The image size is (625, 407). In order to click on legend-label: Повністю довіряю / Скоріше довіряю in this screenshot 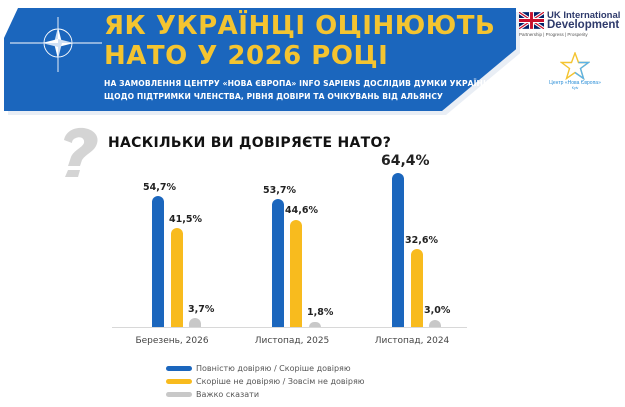, I will do `click(273, 368)`.